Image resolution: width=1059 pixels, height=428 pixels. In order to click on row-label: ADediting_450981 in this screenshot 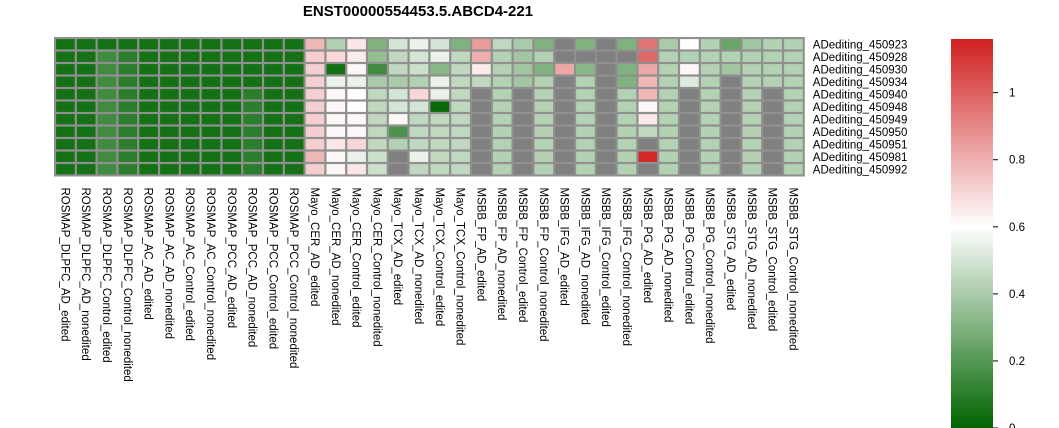, I will do `click(860, 158)`.